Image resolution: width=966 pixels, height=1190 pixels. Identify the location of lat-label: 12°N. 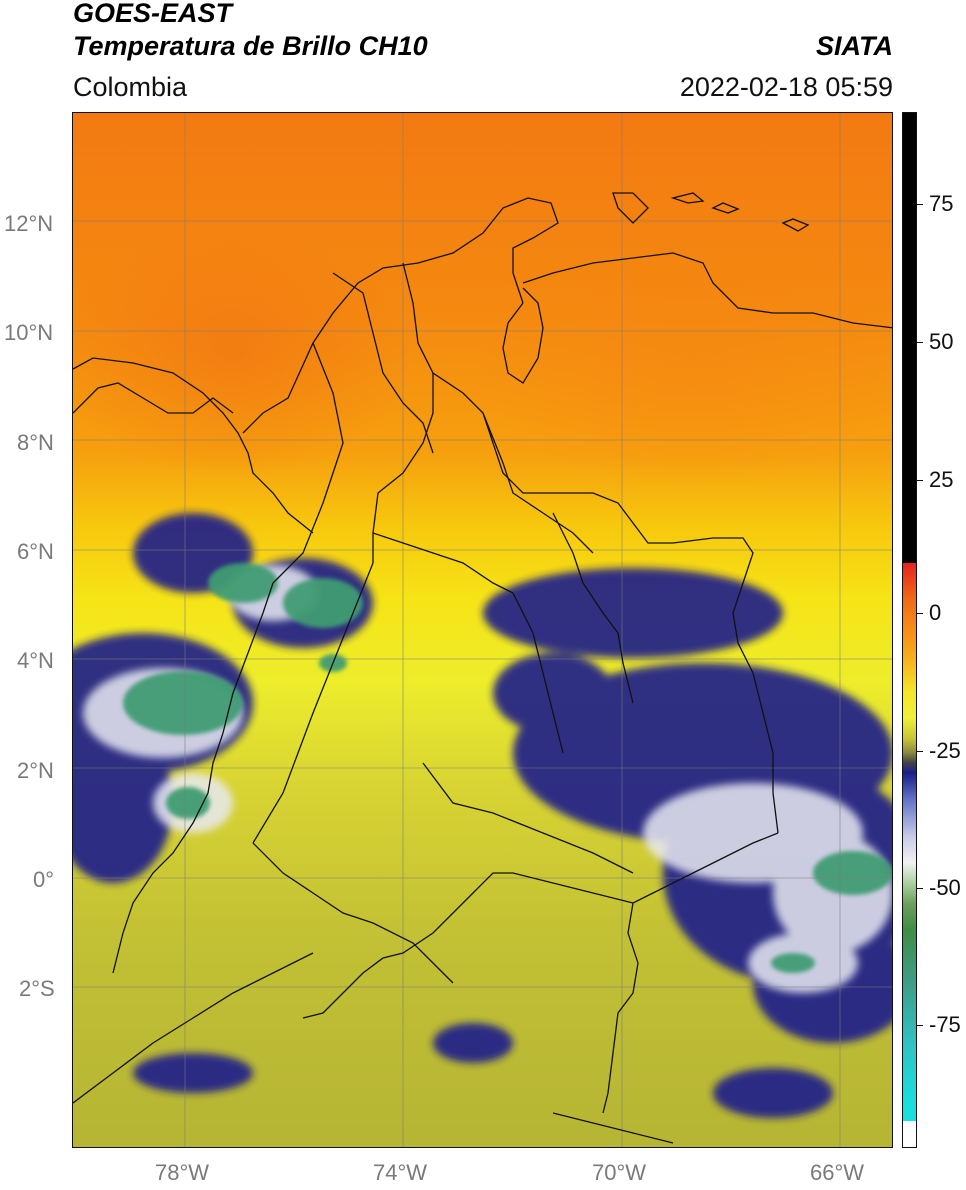
(29, 223).